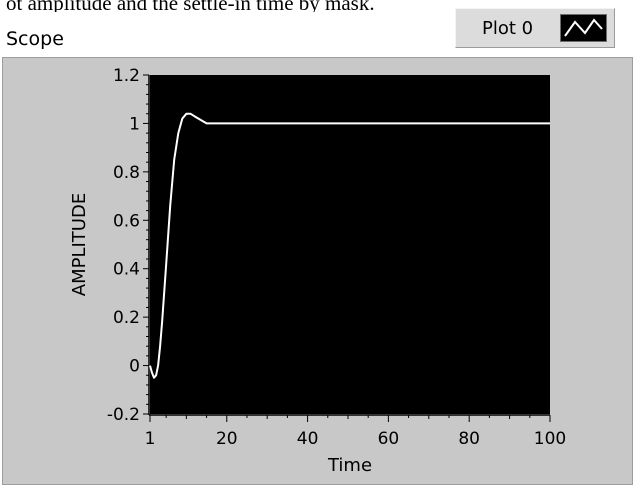 Image resolution: width=636 pixels, height=490 pixels. What do you see at coordinates (550, 439) in the screenshot?
I see `x-tick-label: 100` at bounding box center [550, 439].